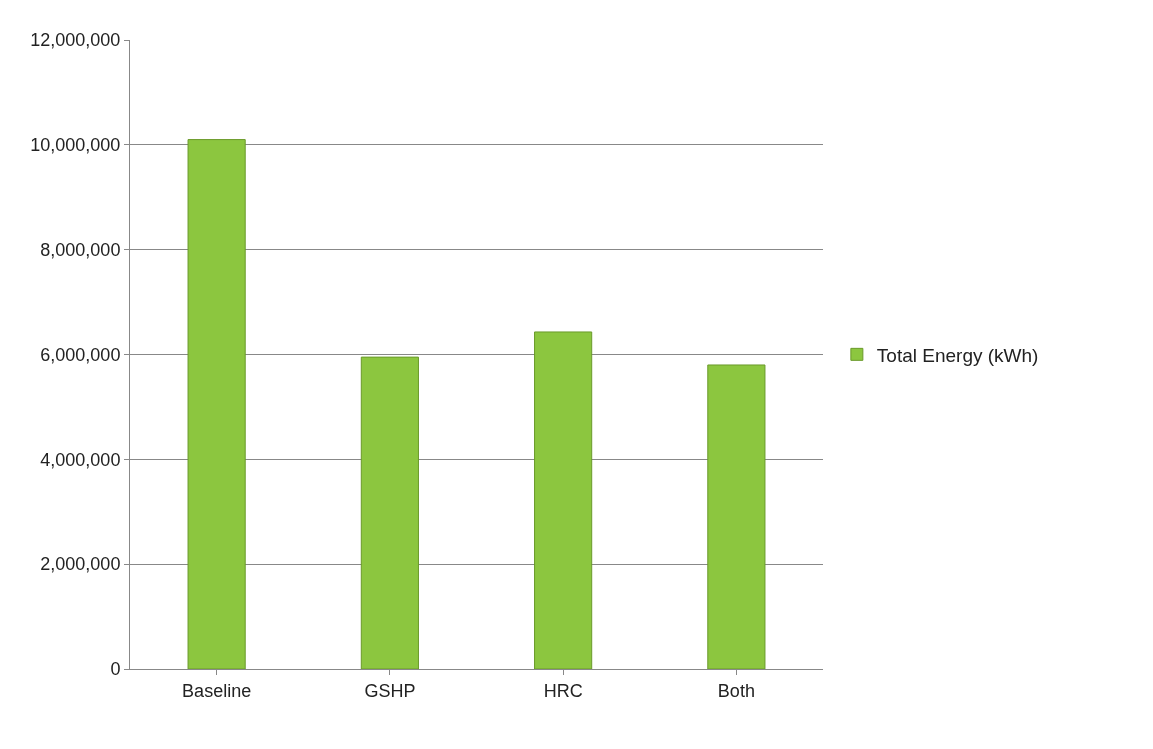 Image resolution: width=1153 pixels, height=749 pixels. What do you see at coordinates (217, 690) in the screenshot?
I see `x-tick-label: Baseline` at bounding box center [217, 690].